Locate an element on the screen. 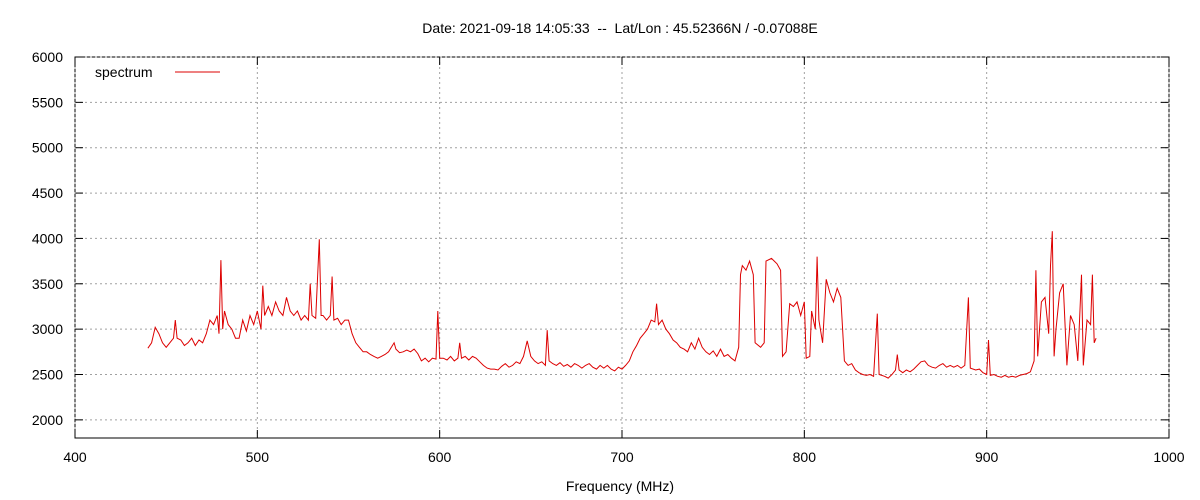 The height and width of the screenshot is (500, 1200). y-tick-label: 5500 is located at coordinates (47, 102).